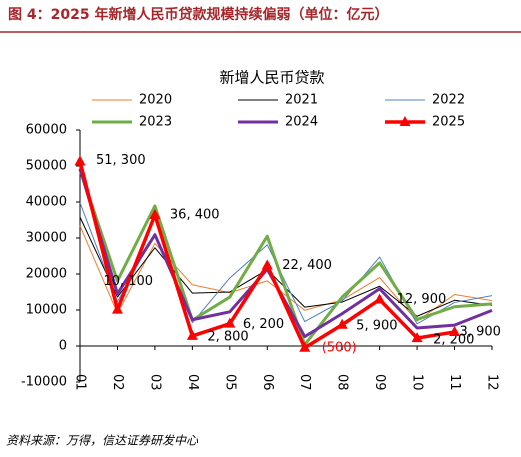 The width and height of the screenshot is (521, 457). What do you see at coordinates (154, 382) in the screenshot?
I see `x-tick-label: 03` at bounding box center [154, 382].